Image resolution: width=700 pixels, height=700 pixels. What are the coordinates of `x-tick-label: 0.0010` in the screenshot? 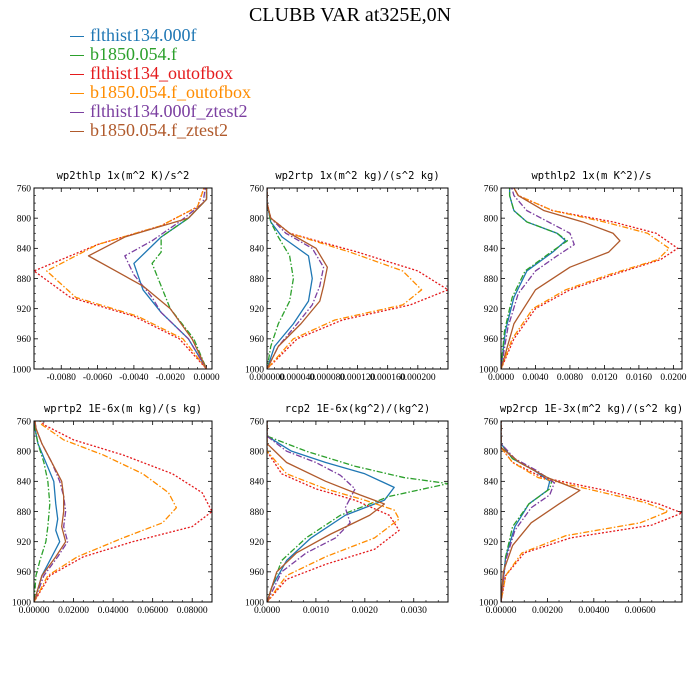 It's located at (316, 611).